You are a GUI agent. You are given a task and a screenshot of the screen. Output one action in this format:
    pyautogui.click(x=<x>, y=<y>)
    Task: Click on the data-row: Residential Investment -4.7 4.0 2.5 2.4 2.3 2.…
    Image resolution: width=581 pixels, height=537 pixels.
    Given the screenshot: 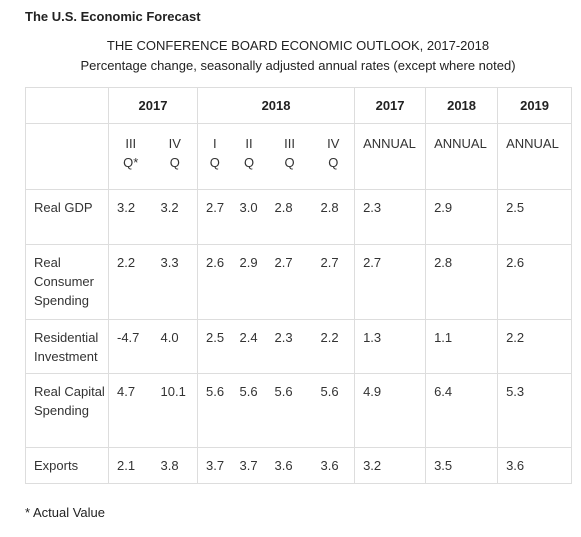 What is the action you would take?
    pyautogui.click(x=298, y=346)
    